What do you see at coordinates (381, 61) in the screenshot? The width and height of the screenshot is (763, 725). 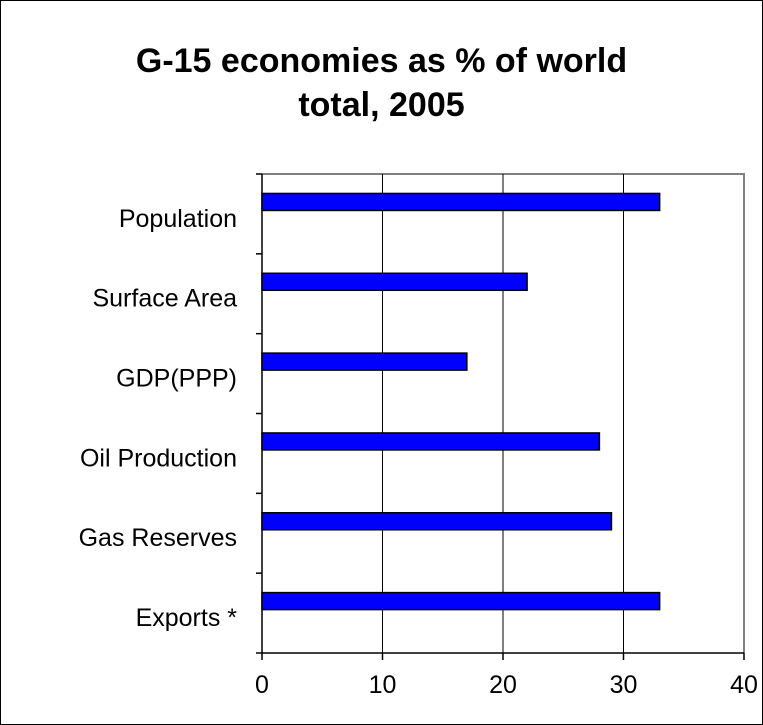 I see `chart-title-line-1: G-15 economies as % of world` at bounding box center [381, 61].